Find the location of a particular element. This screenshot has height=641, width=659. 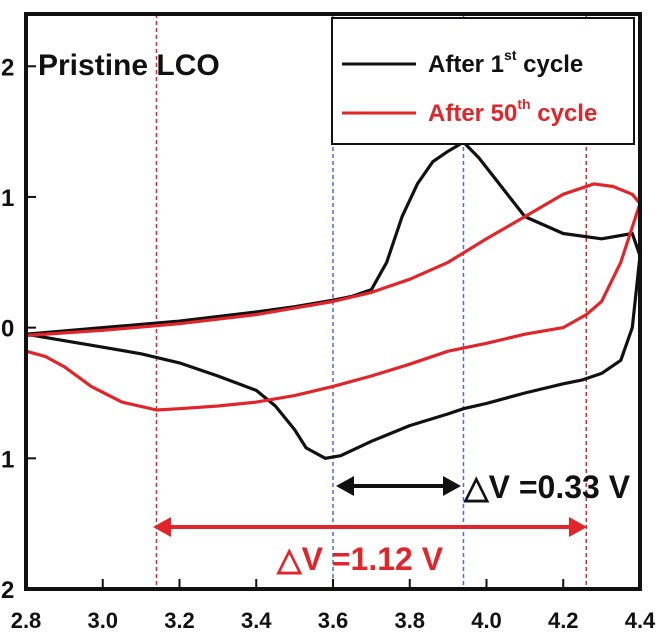

chart-title: Pristine LCO is located at coordinates (129, 65).